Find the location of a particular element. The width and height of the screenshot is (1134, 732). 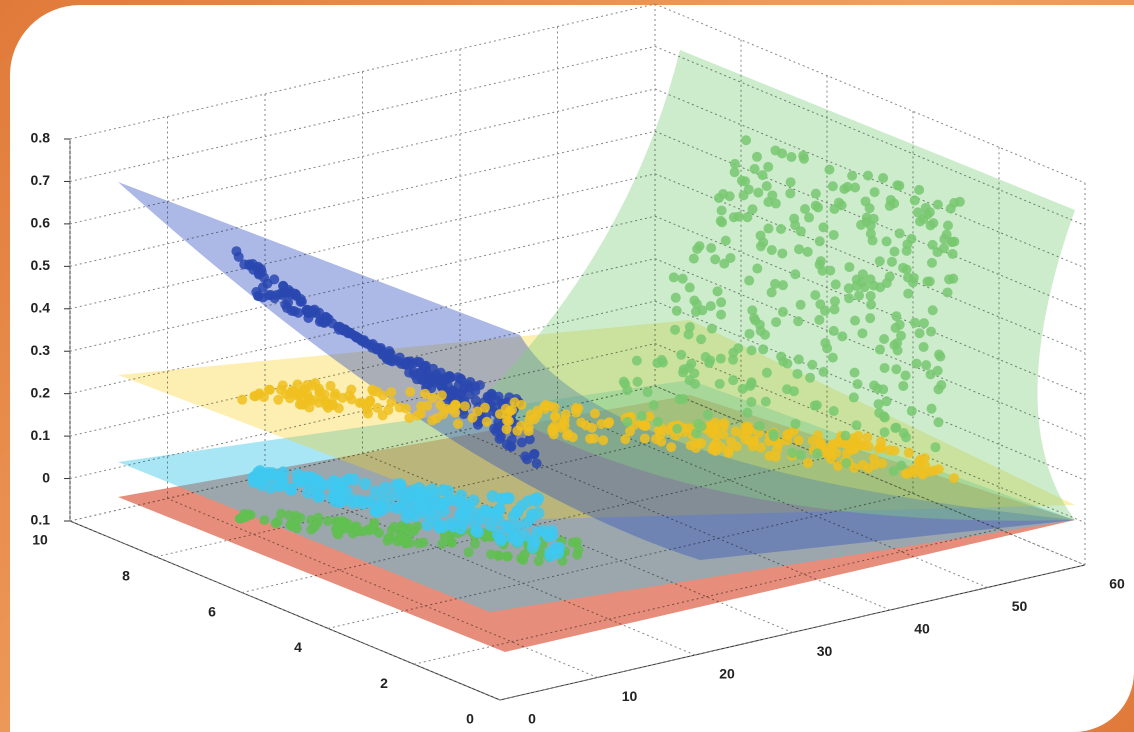

z-tick-label: 0.5 is located at coordinates (41, 265).